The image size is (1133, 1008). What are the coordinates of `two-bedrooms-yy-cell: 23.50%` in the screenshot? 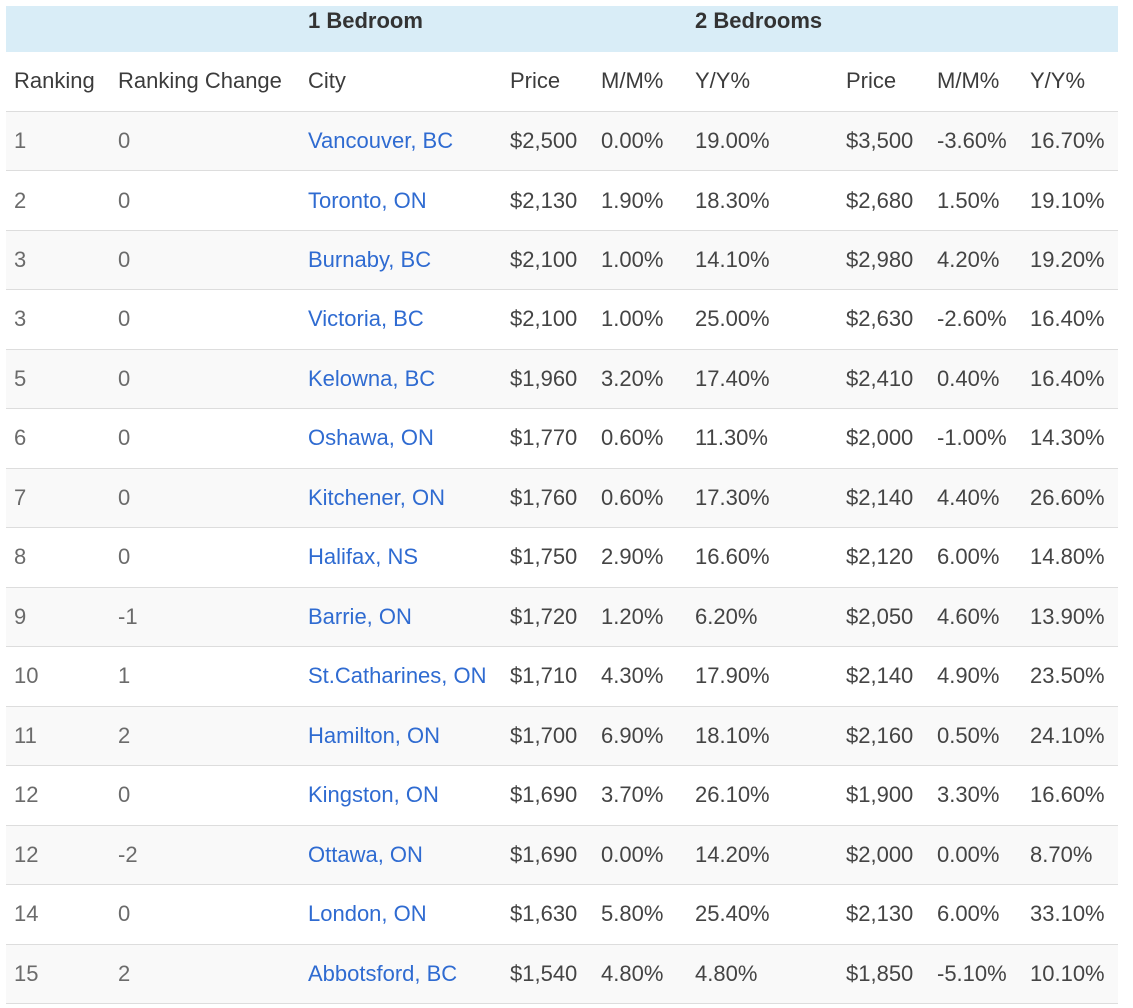 It's located at (1067, 676).